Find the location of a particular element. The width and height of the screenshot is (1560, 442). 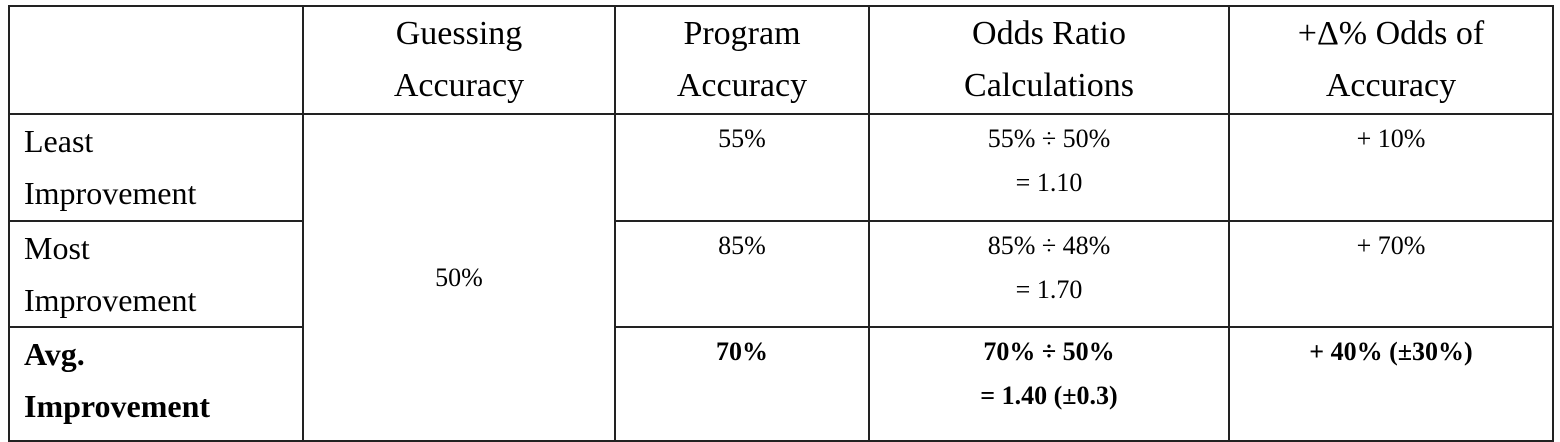

header-odds-ratio: Odds Ratio Calculations is located at coordinates (1049, 60).